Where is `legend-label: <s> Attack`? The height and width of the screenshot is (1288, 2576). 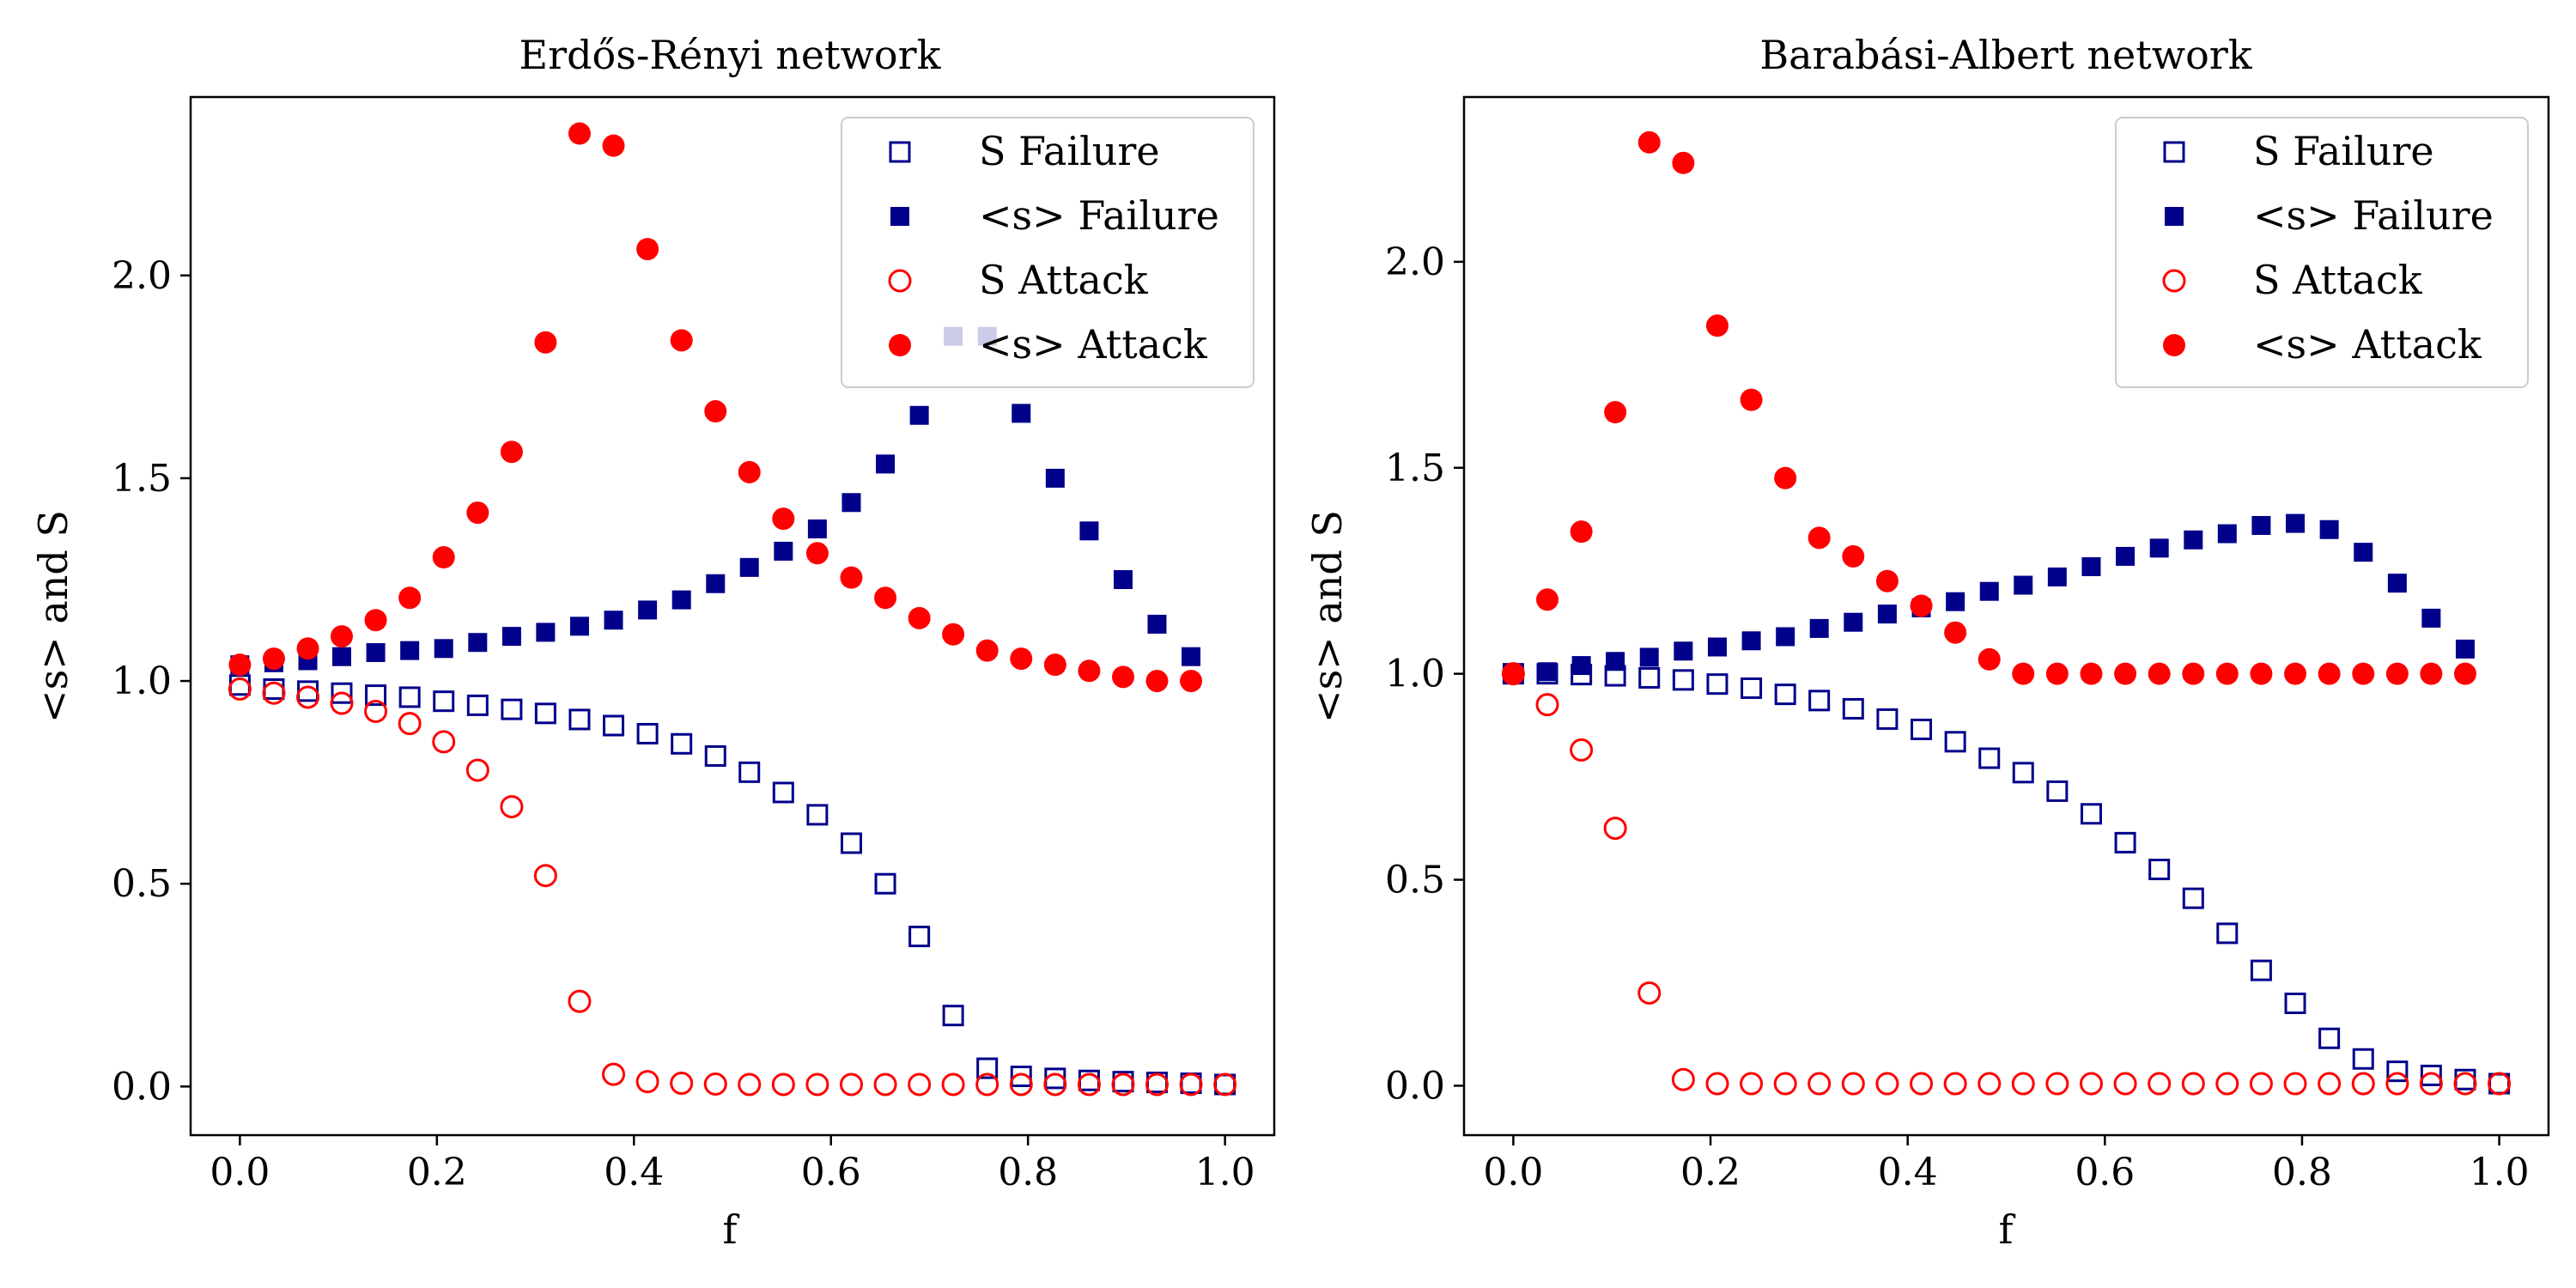
legend-label: <s> Attack is located at coordinates (2368, 345).